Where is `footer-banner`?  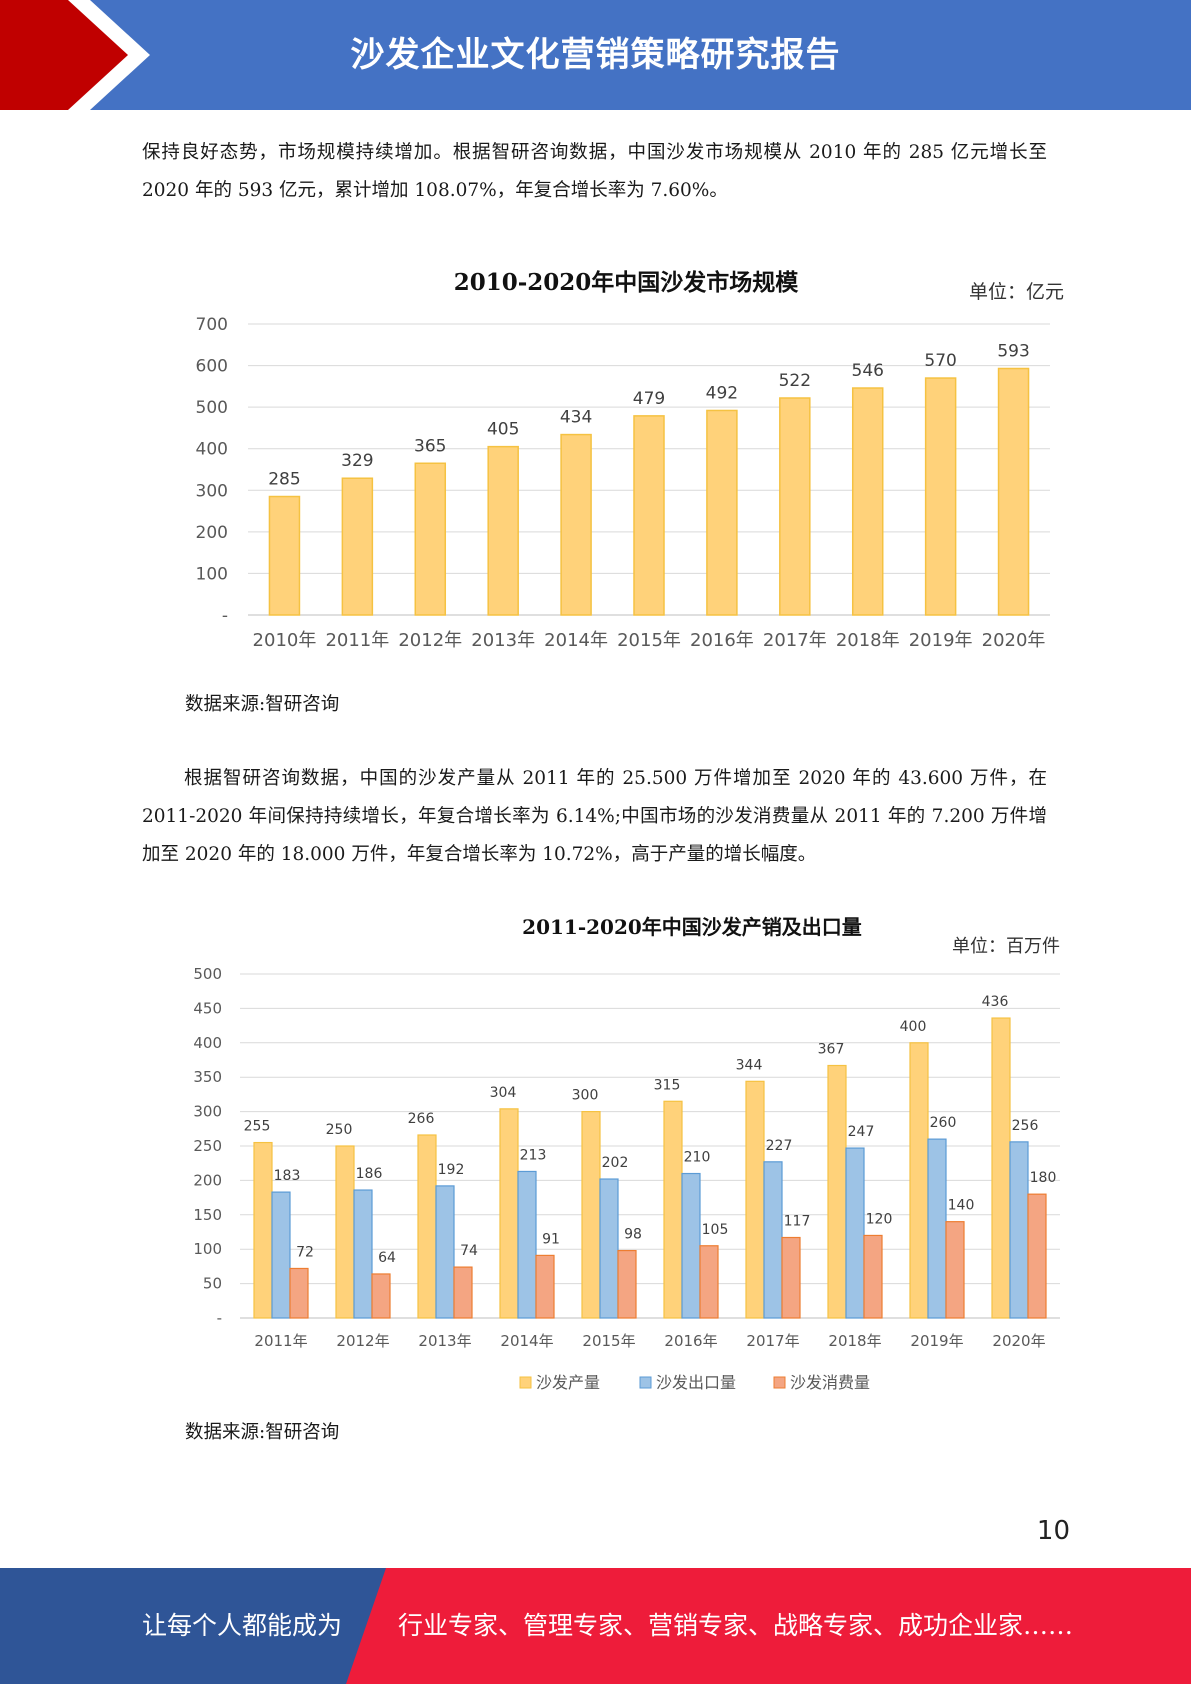 footer-banner is located at coordinates (595, 1626).